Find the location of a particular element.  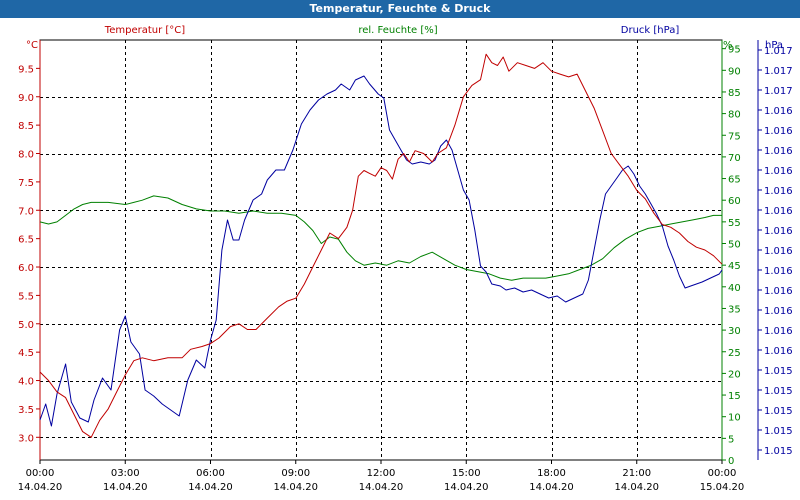

temperature-tick-label: 9.5 is located at coordinates (26, 69).